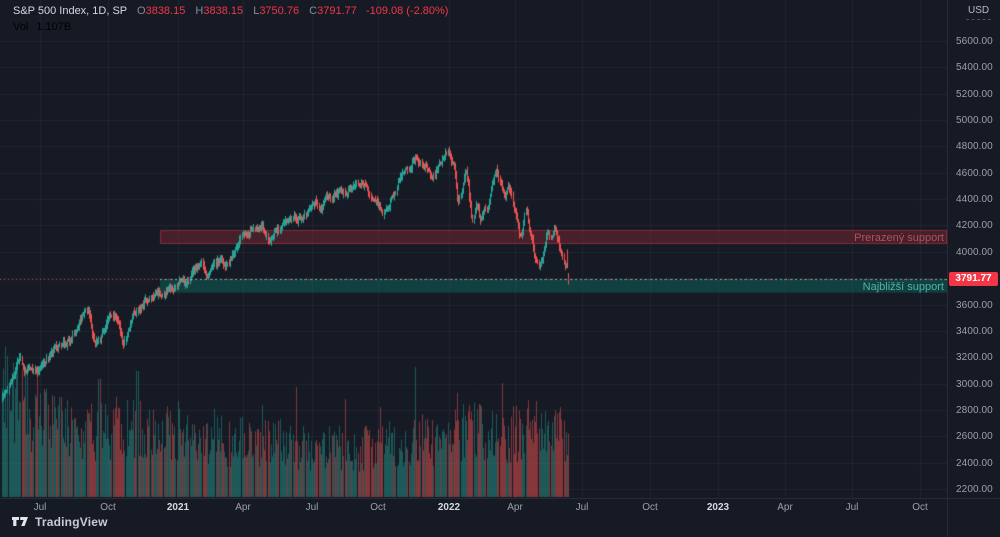 Image resolution: width=1000 pixels, height=537 pixels. I want to click on time-axis-label: 2023, so click(718, 507).